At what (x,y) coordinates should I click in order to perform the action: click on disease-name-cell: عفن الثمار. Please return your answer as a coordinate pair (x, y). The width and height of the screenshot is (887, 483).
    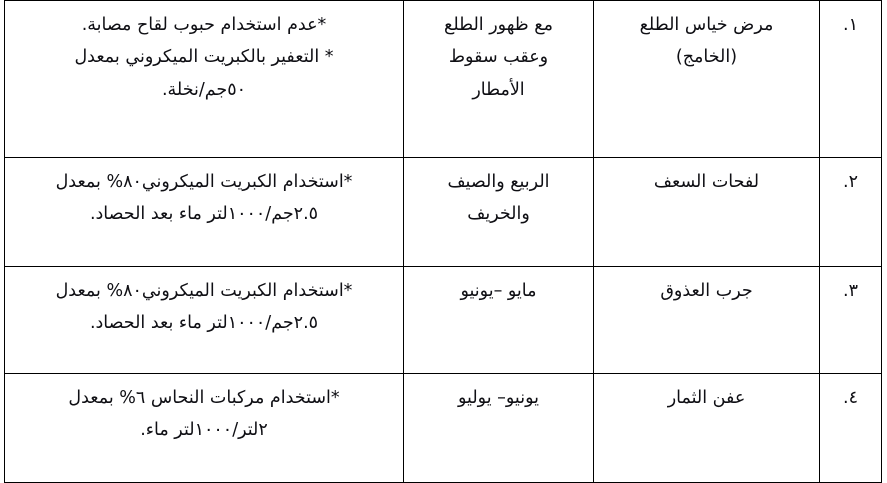
    Looking at the image, I should click on (706, 428).